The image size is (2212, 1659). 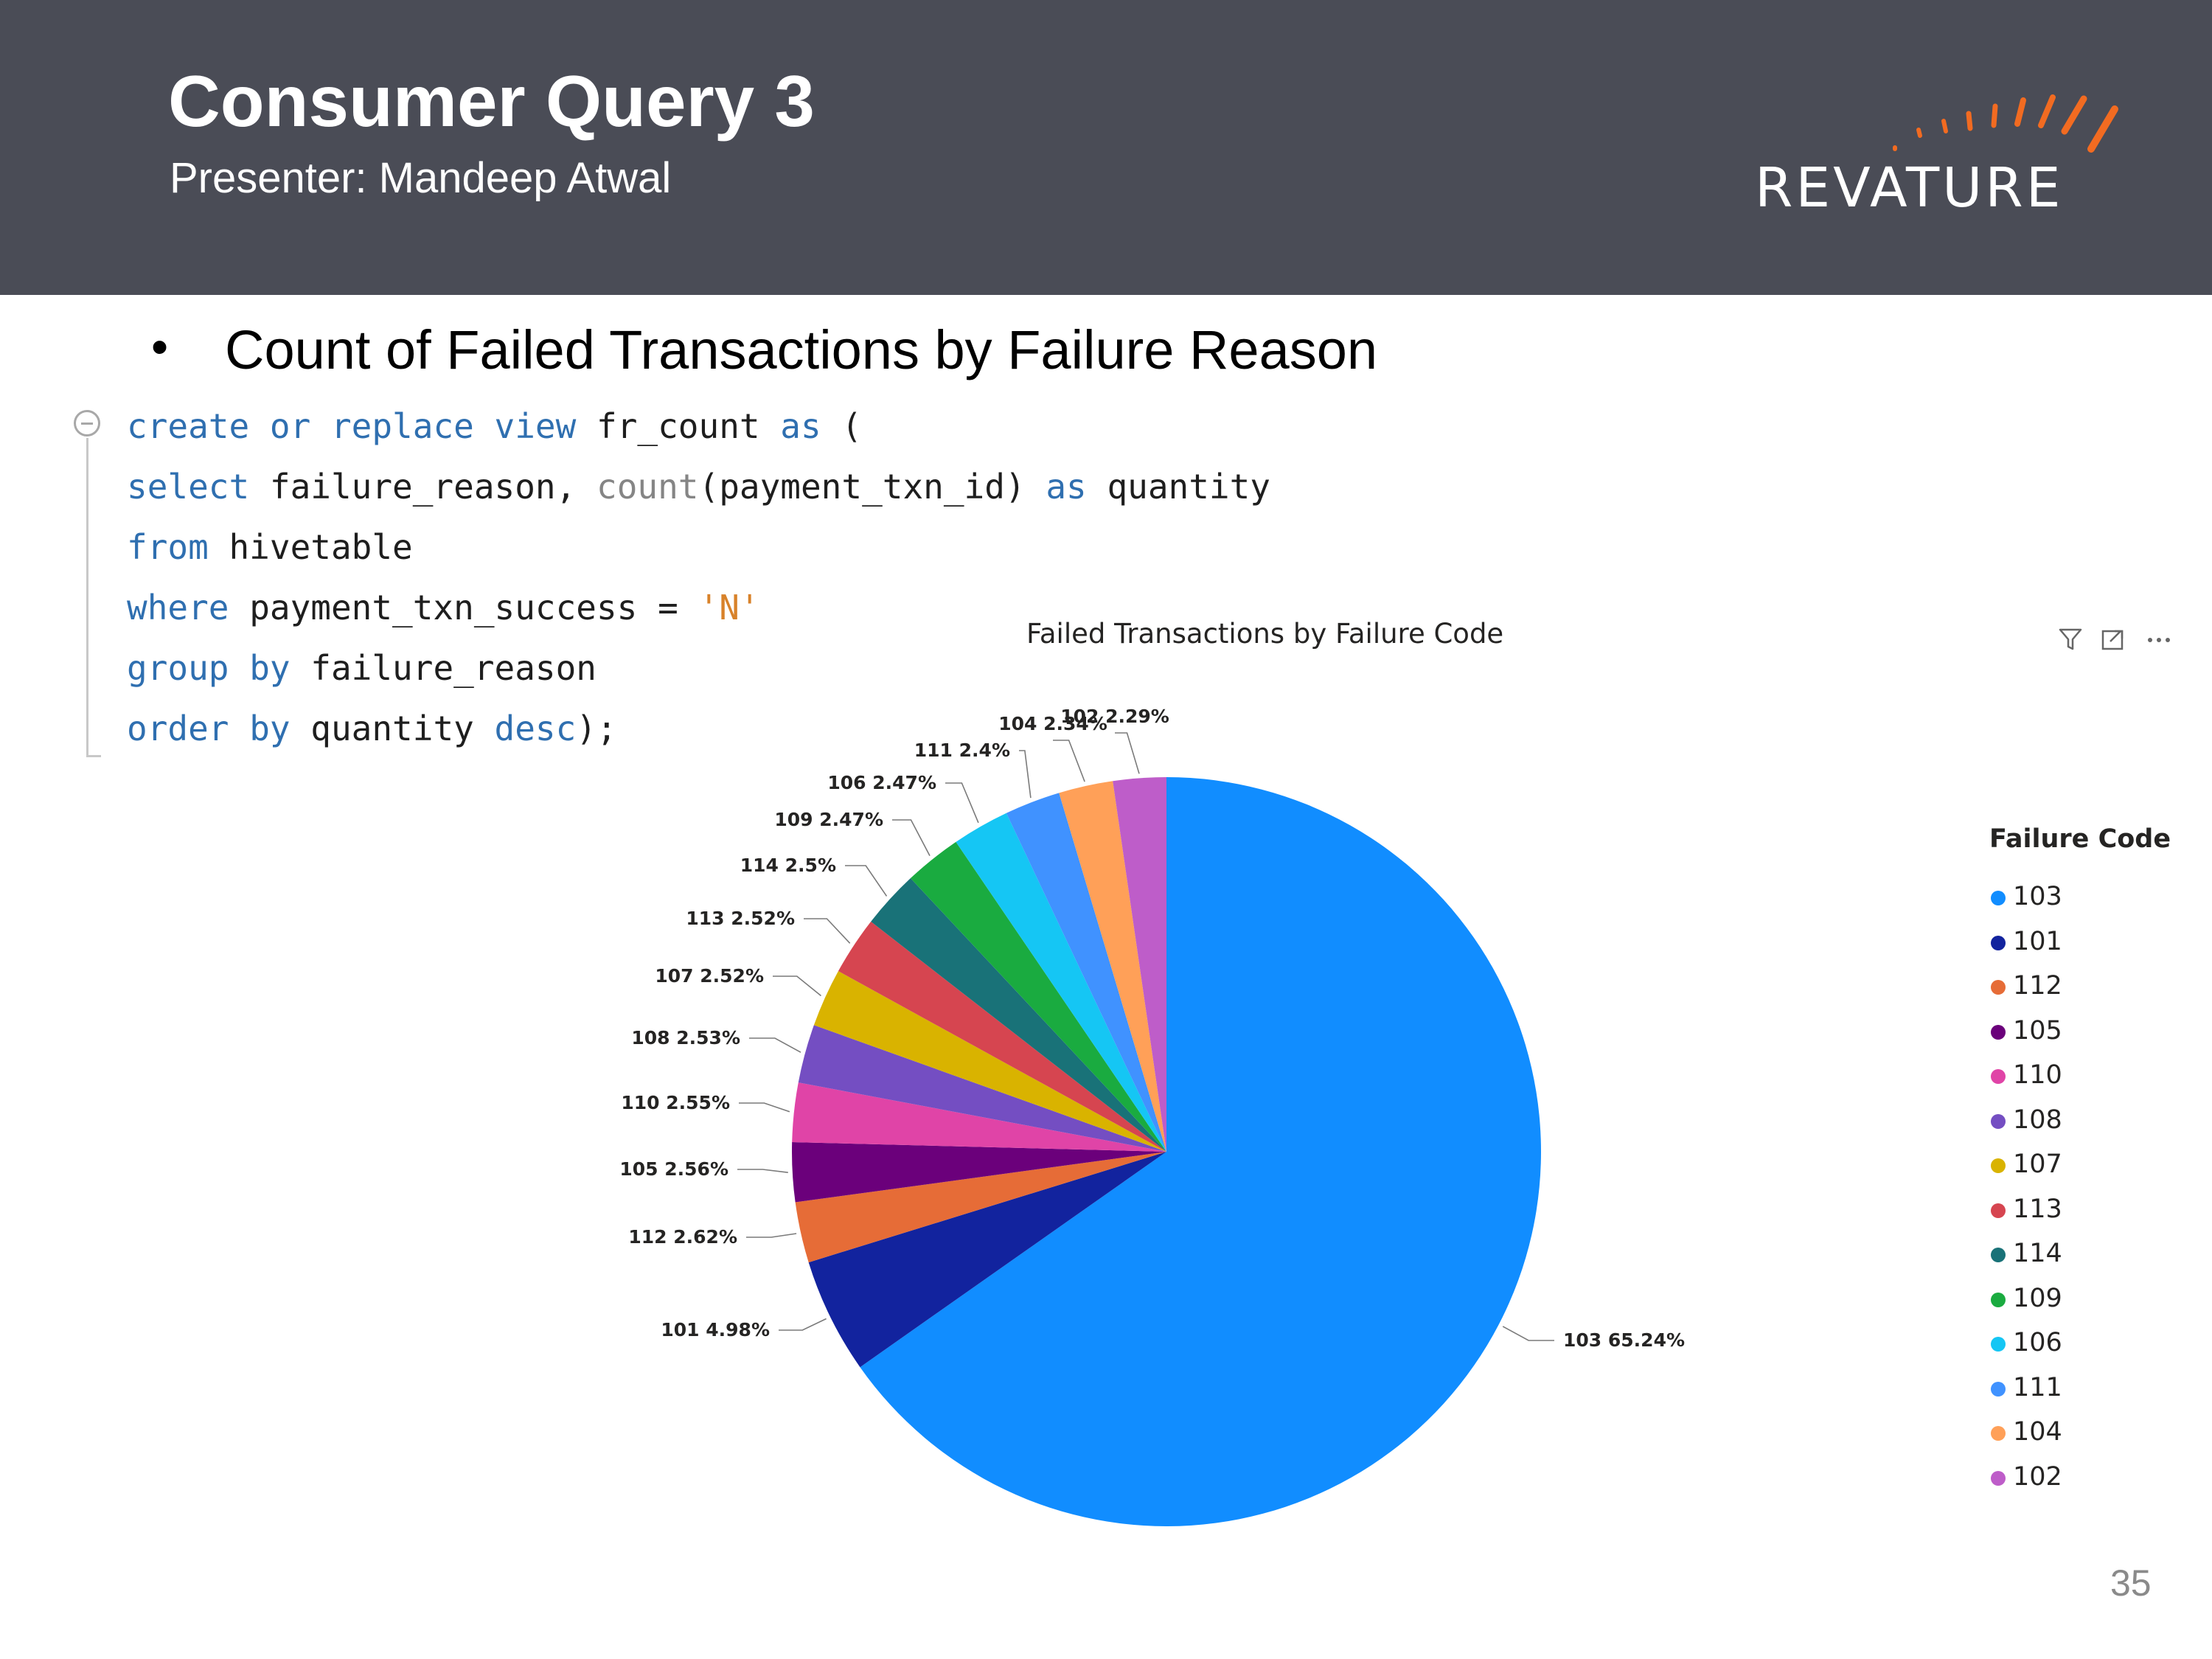 I want to click on legend-item-104: 104, so click(x=2063, y=1432).